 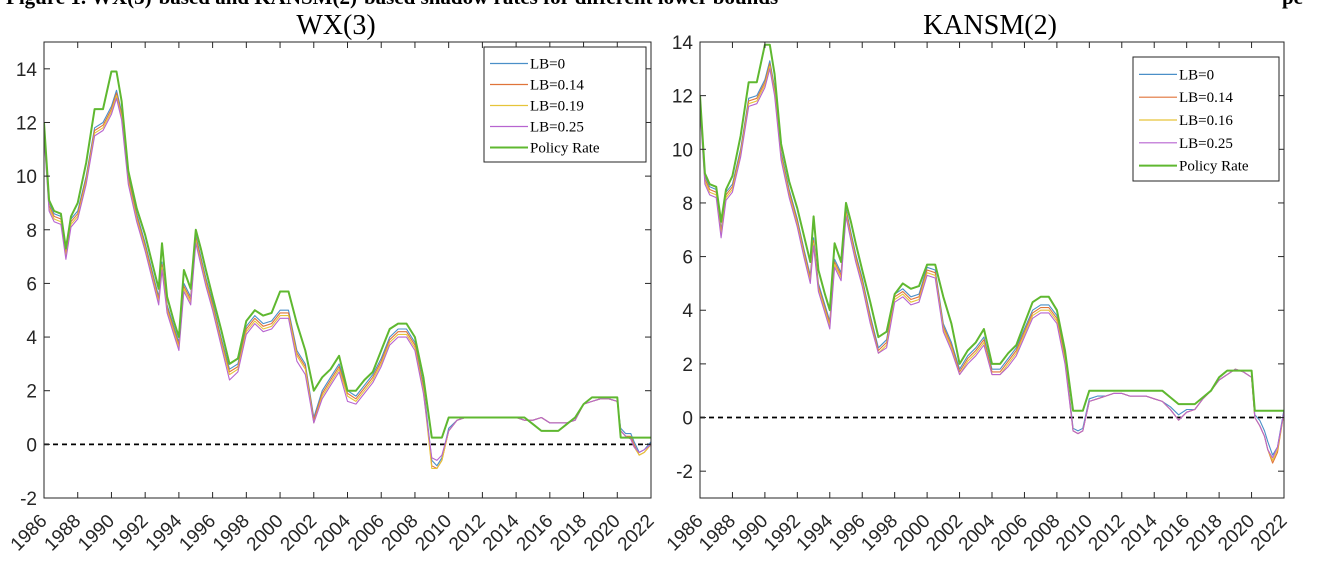 I want to click on legend: LB=0 LB=0.14 LB=0.19 LB=0.25 Policy Rate, so click(x=565, y=104).